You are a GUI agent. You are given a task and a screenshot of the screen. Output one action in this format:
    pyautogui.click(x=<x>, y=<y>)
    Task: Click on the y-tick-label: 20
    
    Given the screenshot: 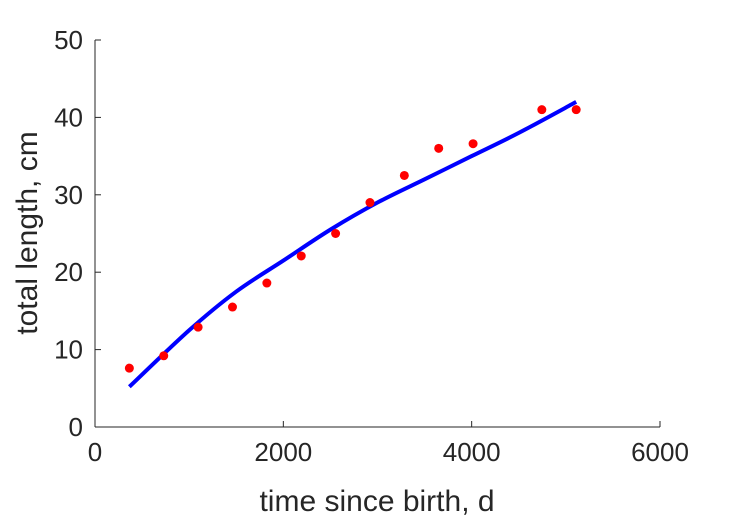 What is the action you would take?
    pyautogui.click(x=68, y=272)
    